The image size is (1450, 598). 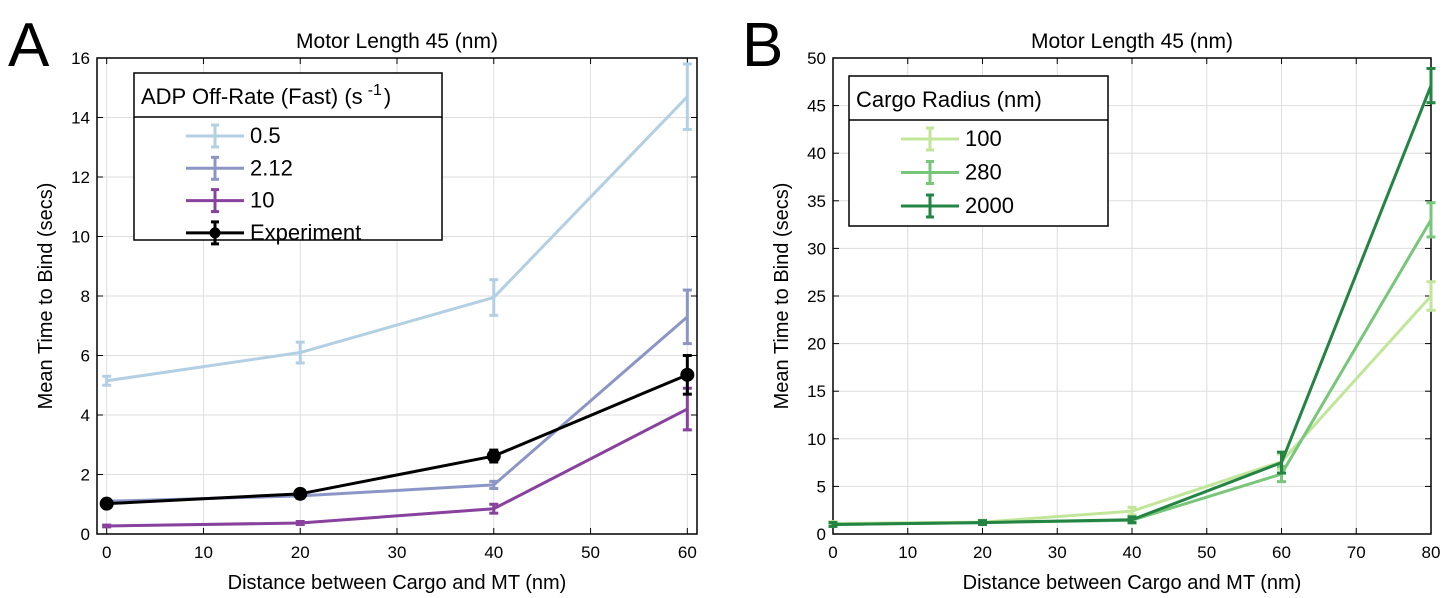 What do you see at coordinates (85, 415) in the screenshot?
I see `y-tick-label: 4` at bounding box center [85, 415].